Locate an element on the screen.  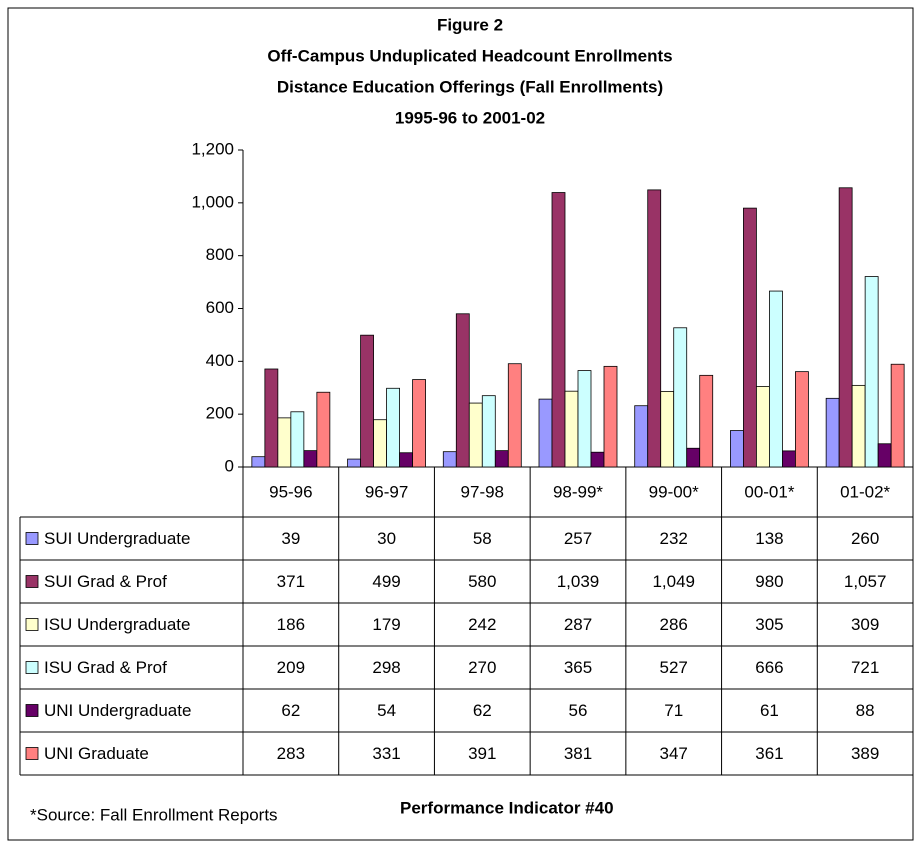
table-value: 980 is located at coordinates (769, 581).